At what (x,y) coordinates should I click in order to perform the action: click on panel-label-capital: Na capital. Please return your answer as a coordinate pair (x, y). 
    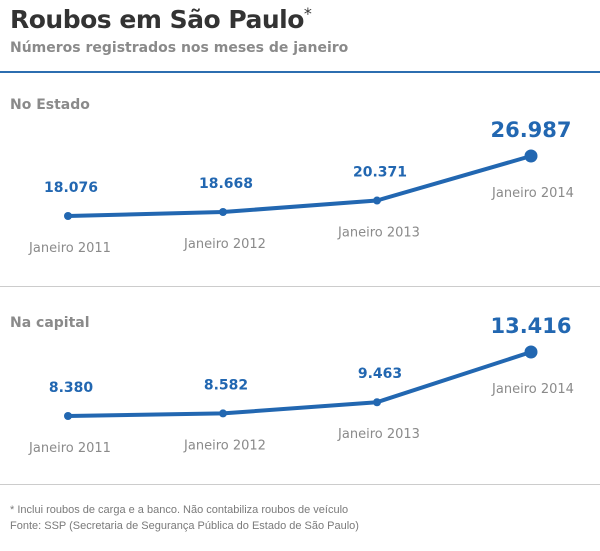
    Looking at the image, I should click on (50, 323).